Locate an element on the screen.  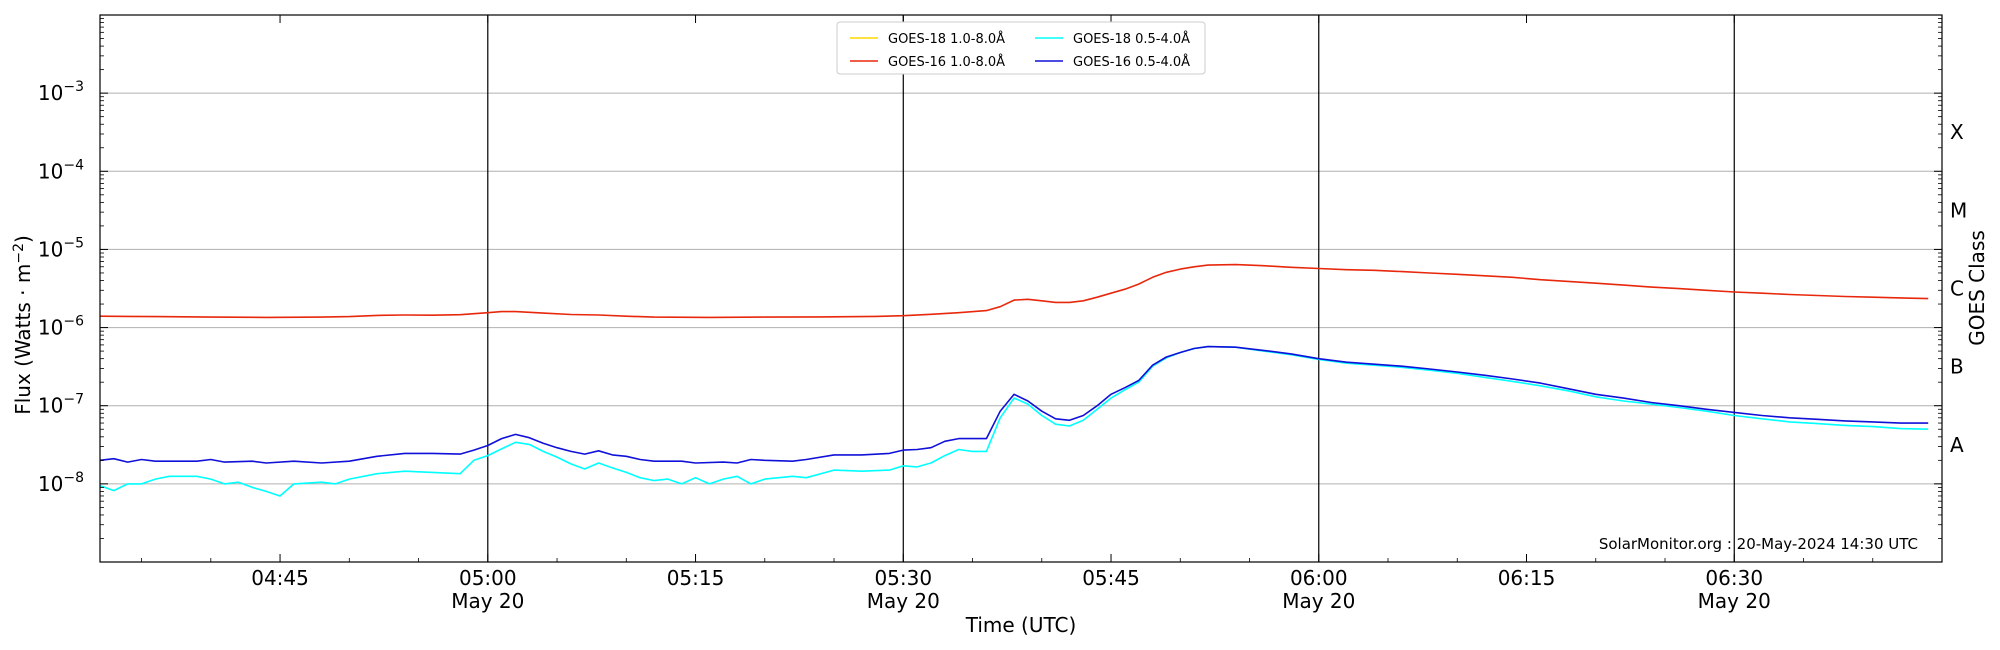
goes-class-c: C is located at coordinates (1957, 289).